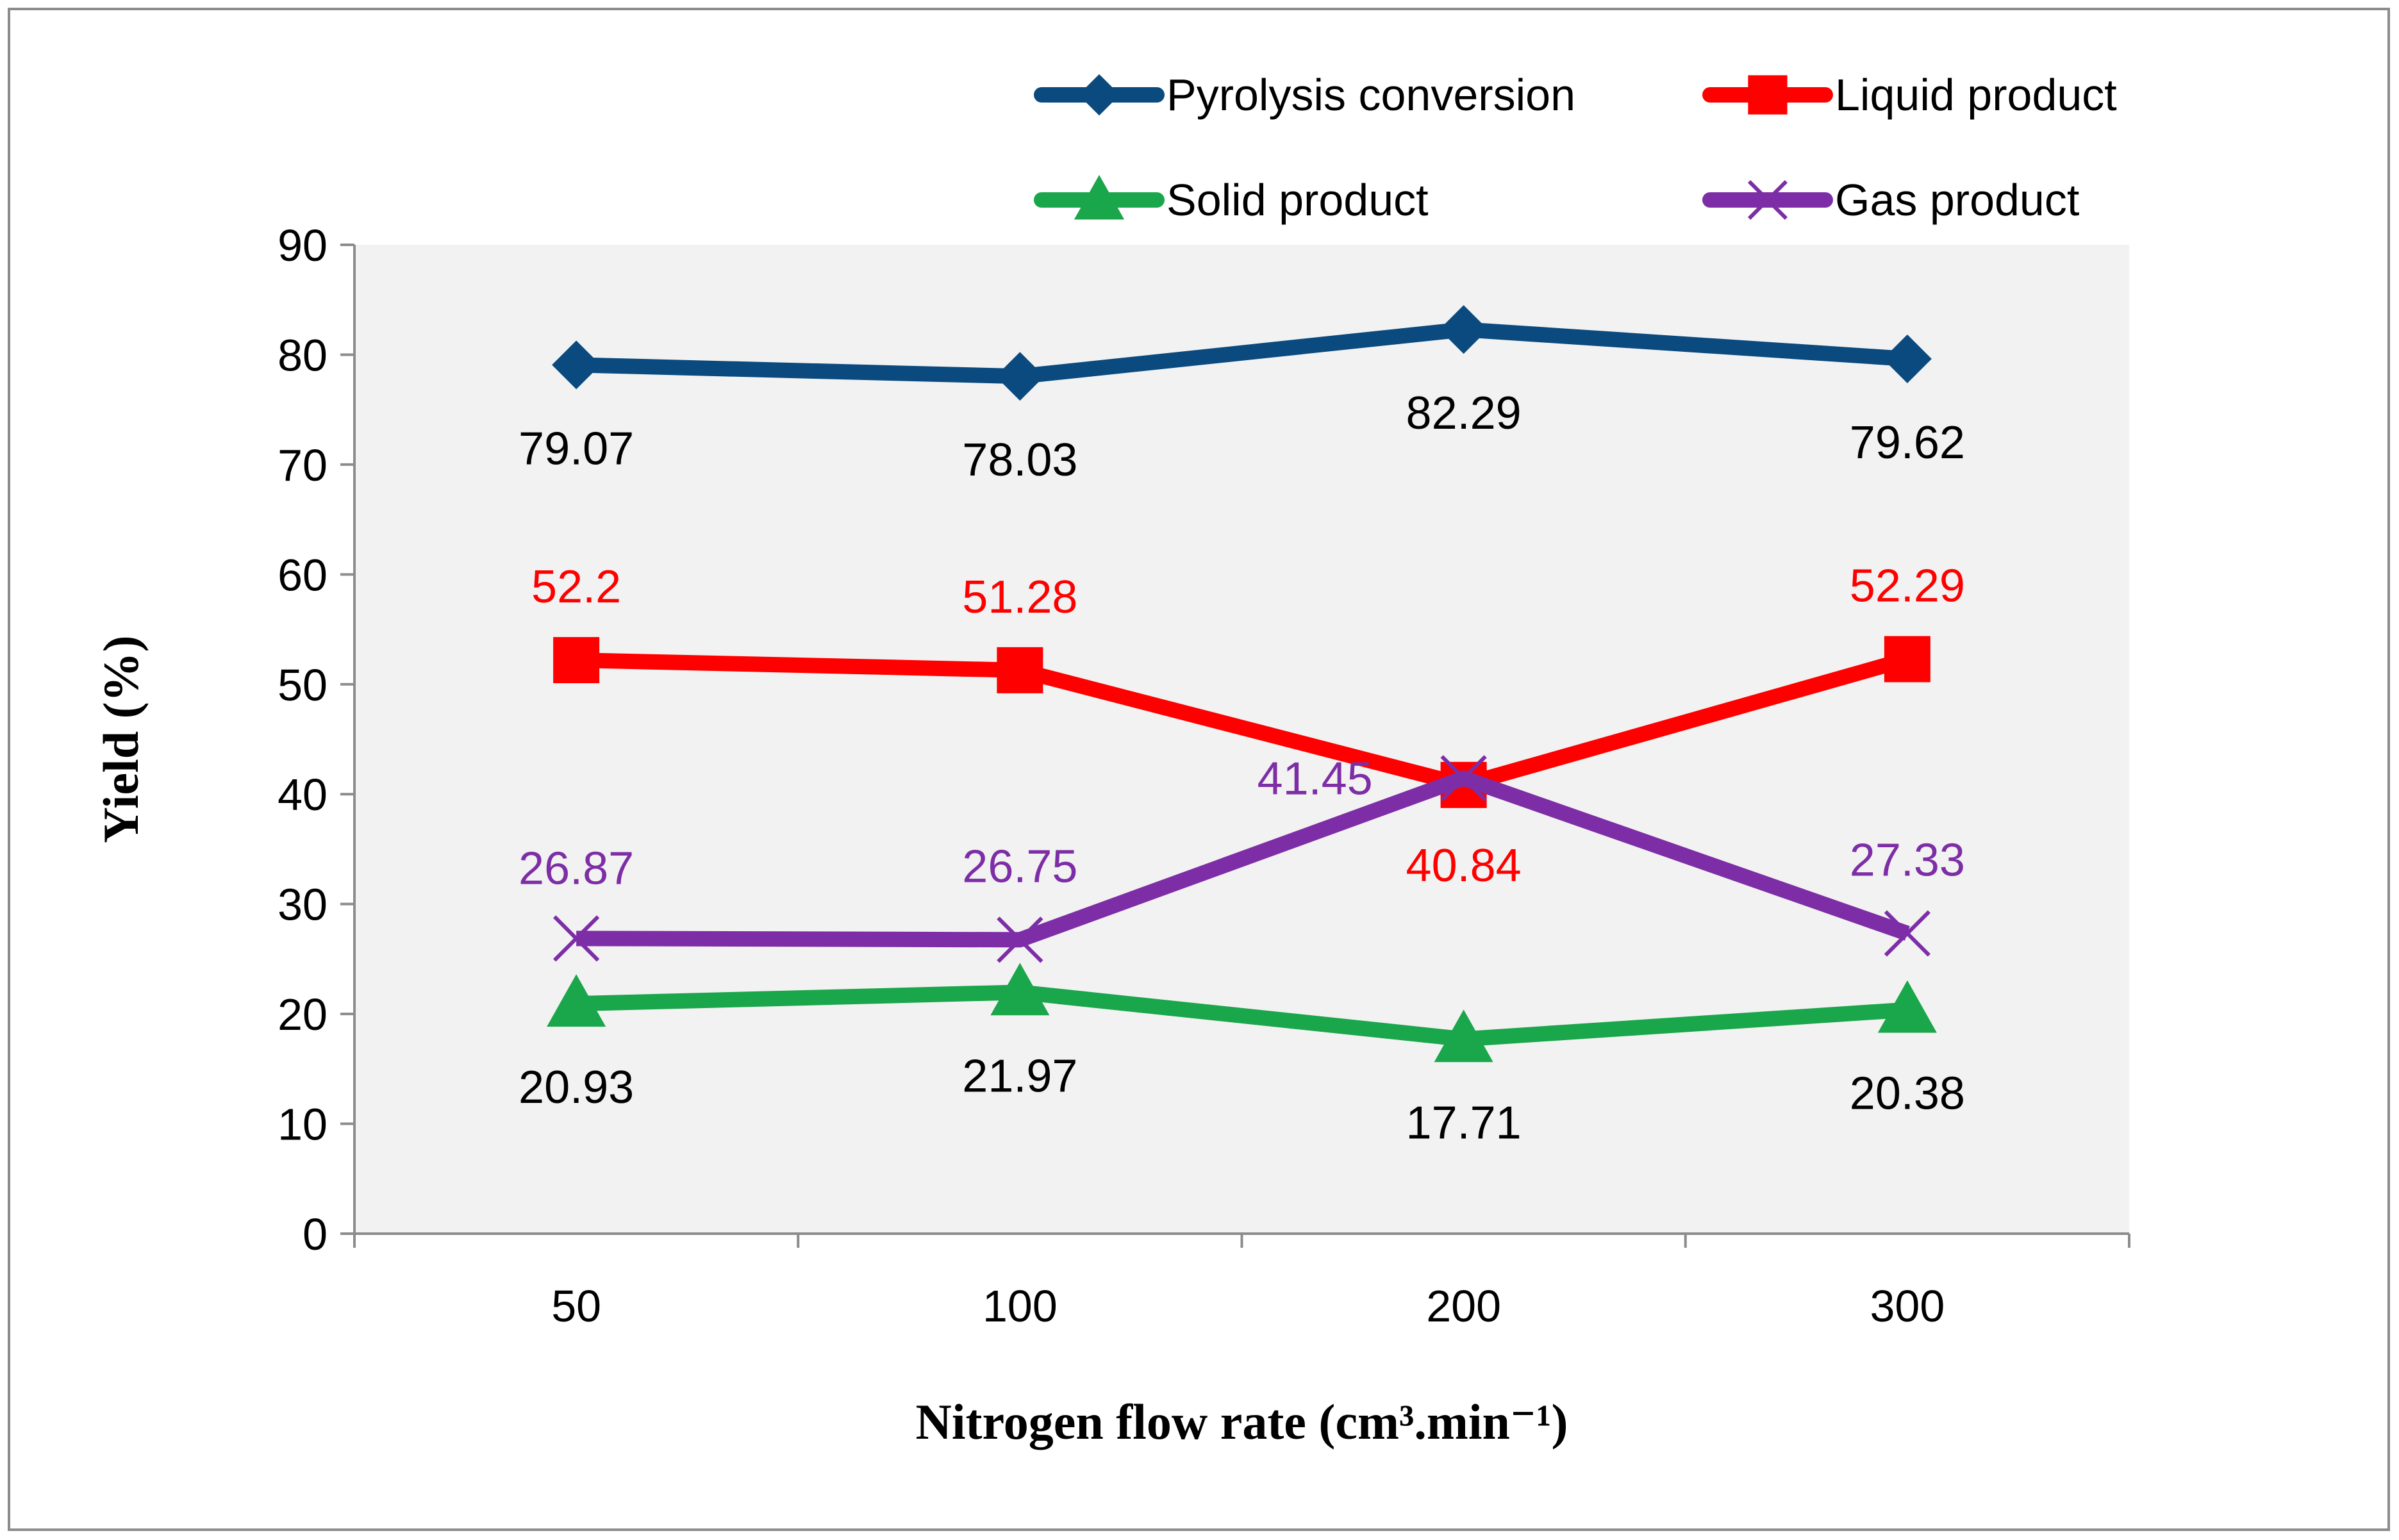 The height and width of the screenshot is (1540, 2399). I want to click on y-tick-label: 70, so click(303, 465).